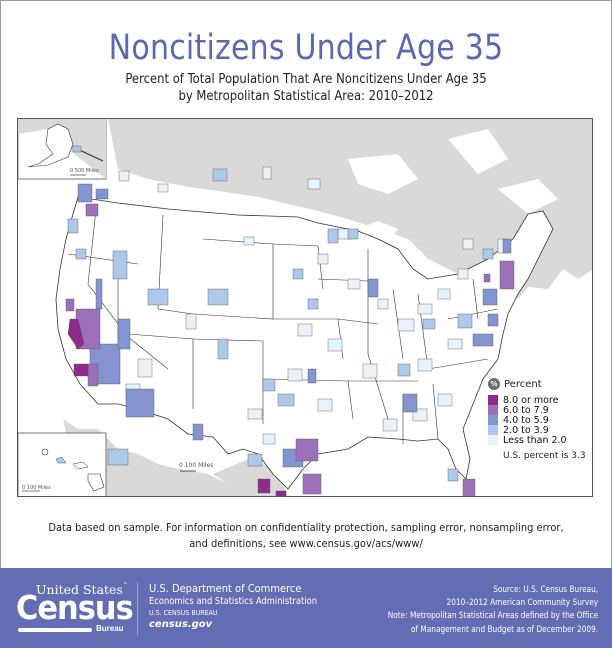  What do you see at coordinates (233, 601) in the screenshot?
I see `dept-admin: Economics and Statistics Administration` at bounding box center [233, 601].